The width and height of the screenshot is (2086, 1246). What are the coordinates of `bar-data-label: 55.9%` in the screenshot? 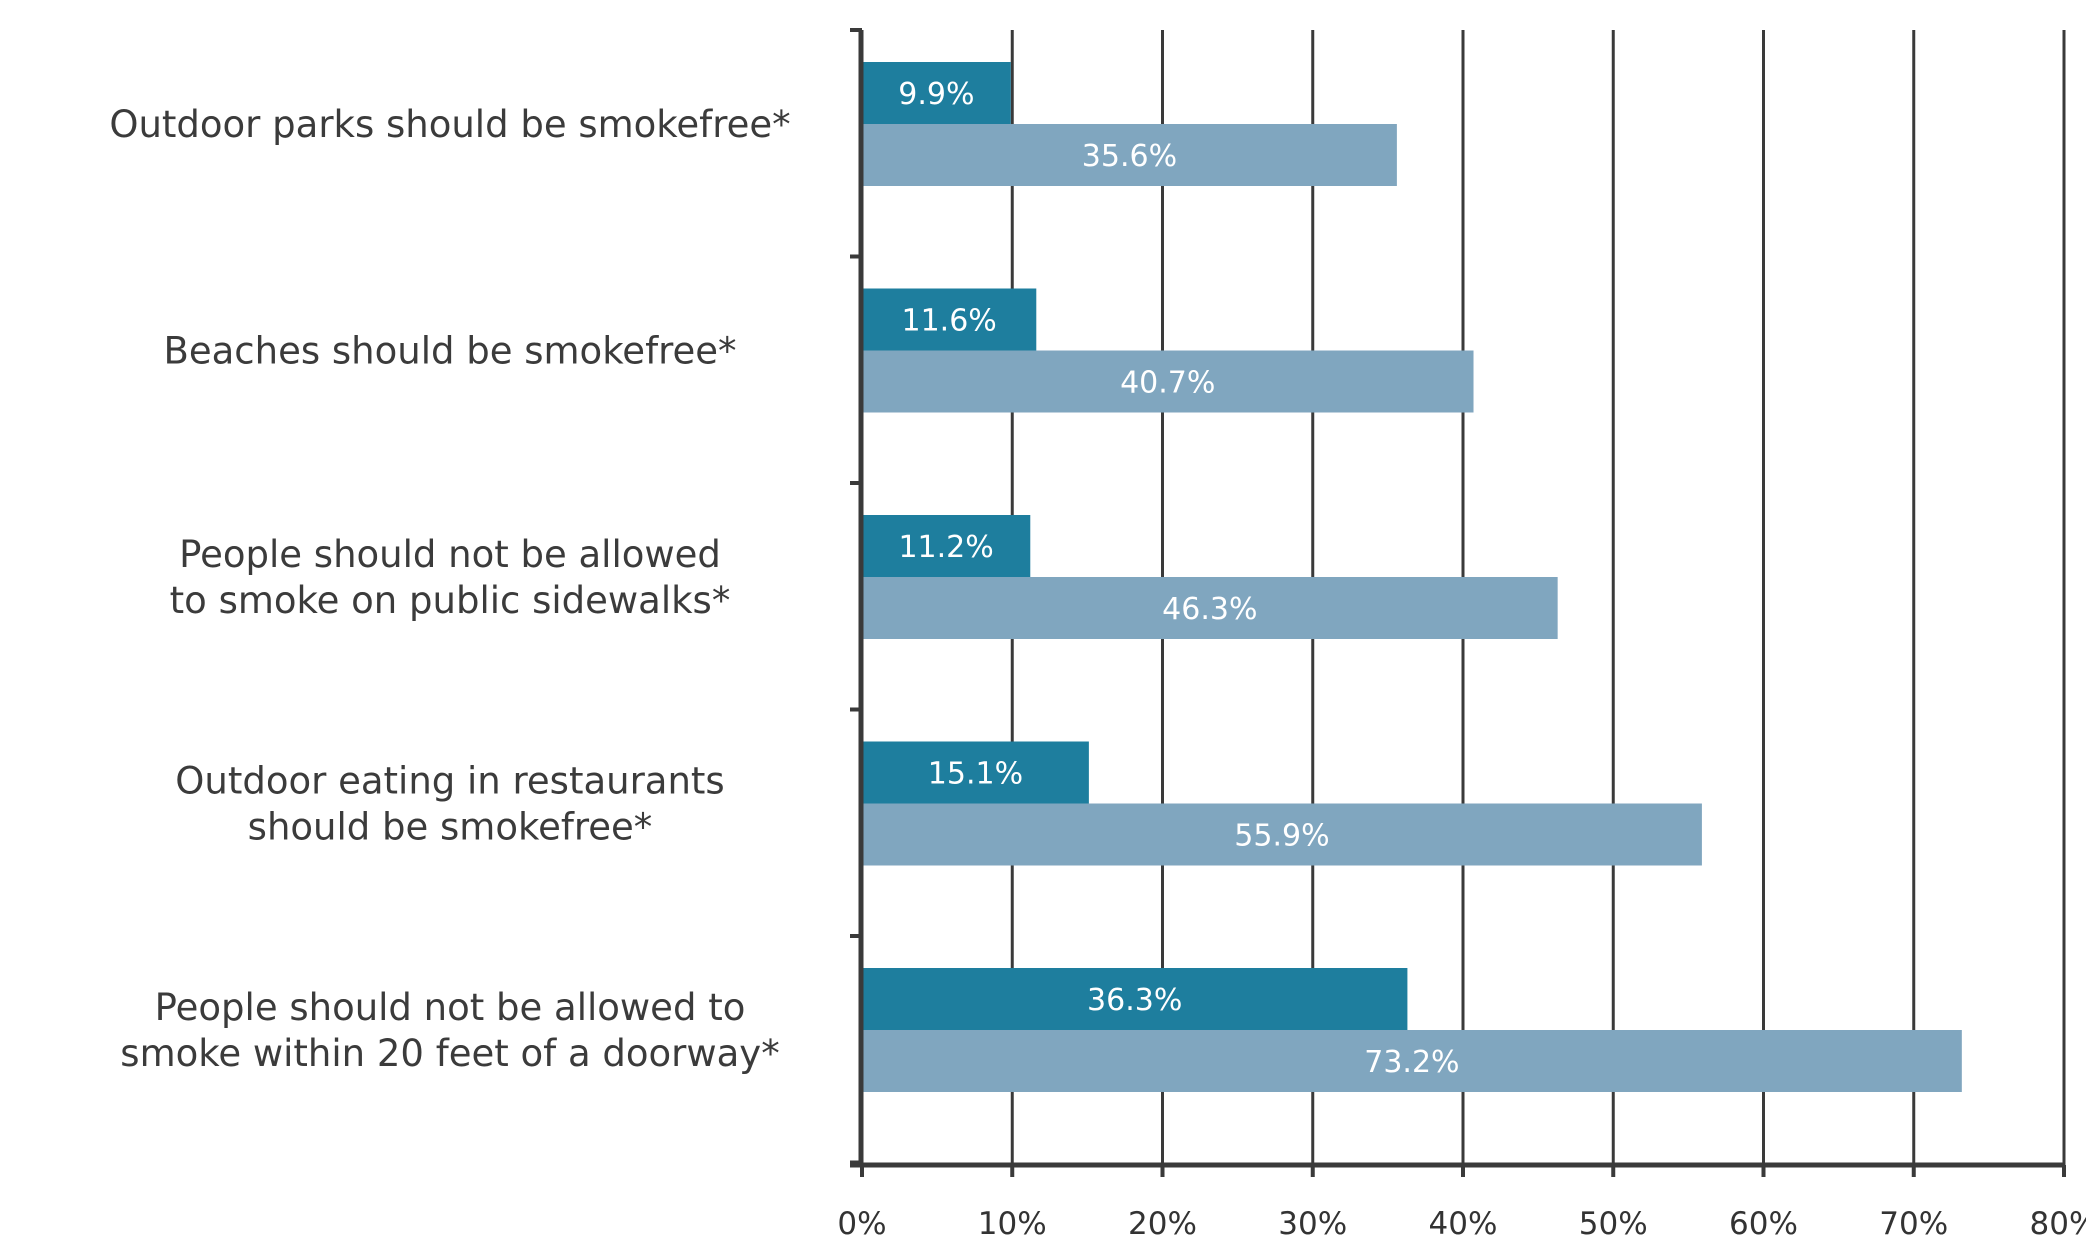 It's located at (1281, 836).